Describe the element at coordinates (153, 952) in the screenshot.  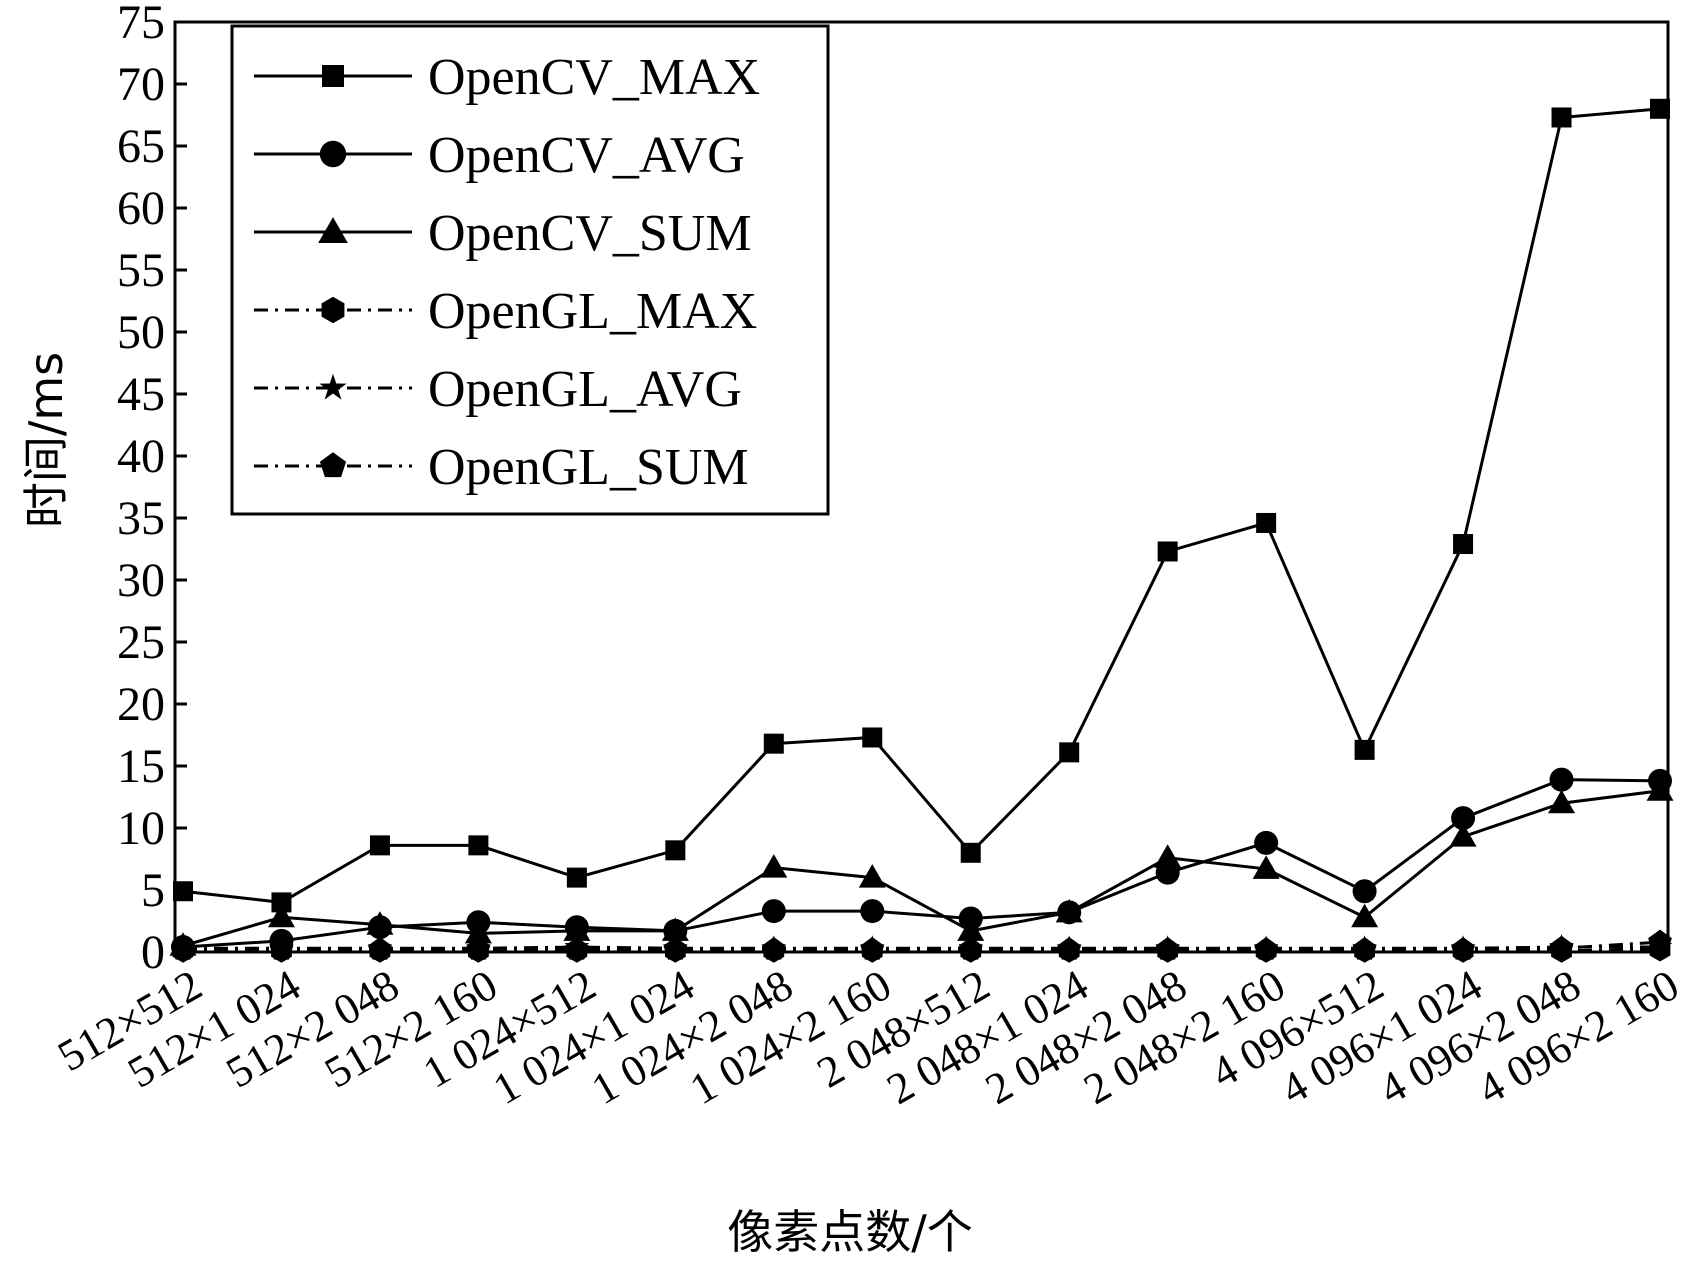
I see `y-tick-label: 0` at that location.